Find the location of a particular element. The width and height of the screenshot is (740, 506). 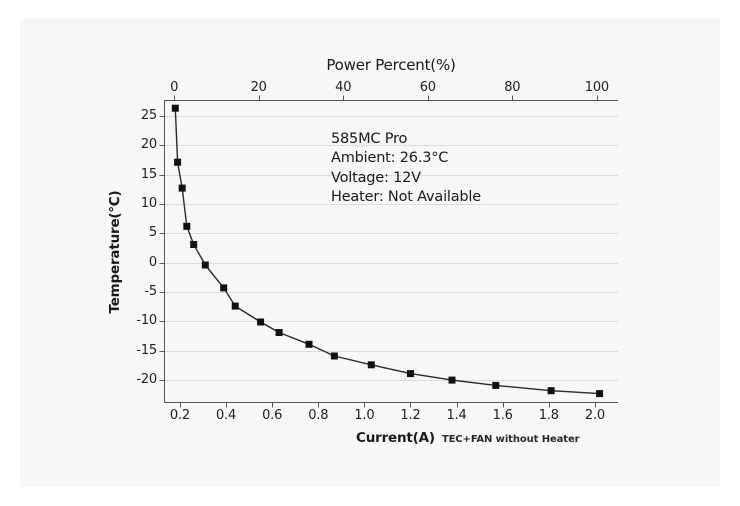

current-axis-tick-label: 0.4 is located at coordinates (226, 415).